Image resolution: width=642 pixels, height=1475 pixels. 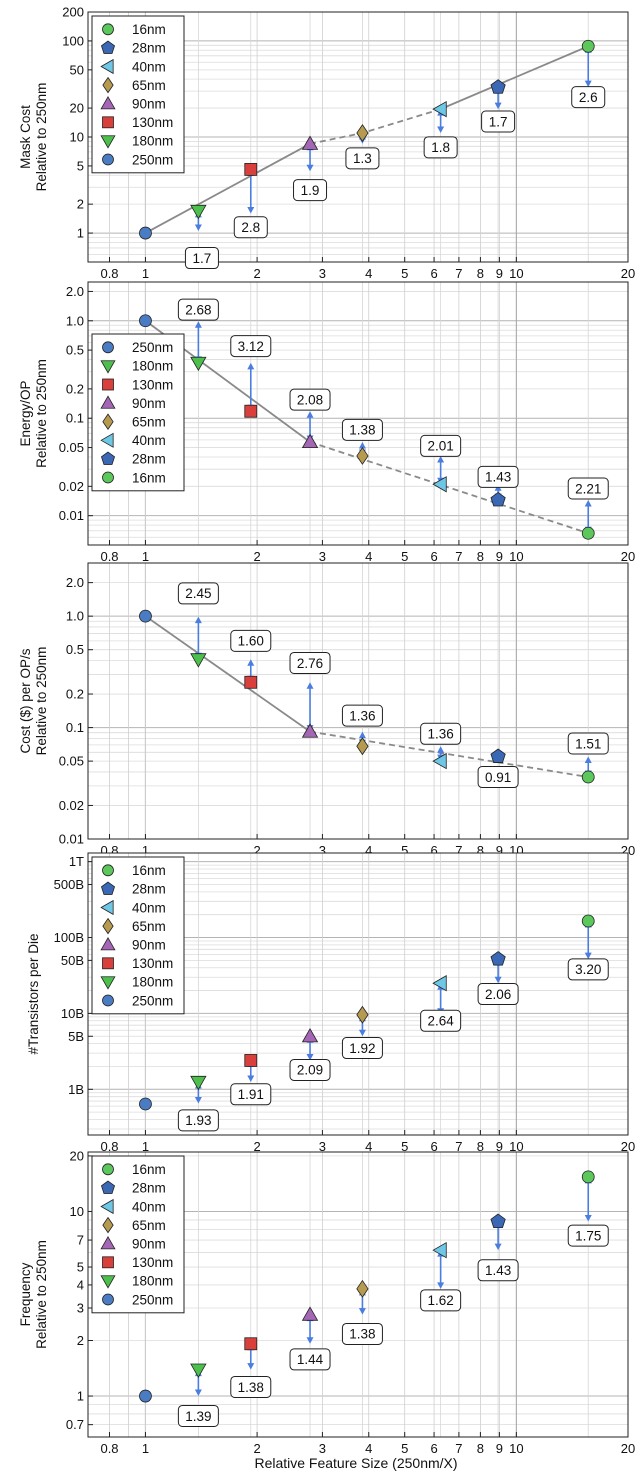 What do you see at coordinates (362, 746) in the screenshot?
I see `data-point-65nm` at bounding box center [362, 746].